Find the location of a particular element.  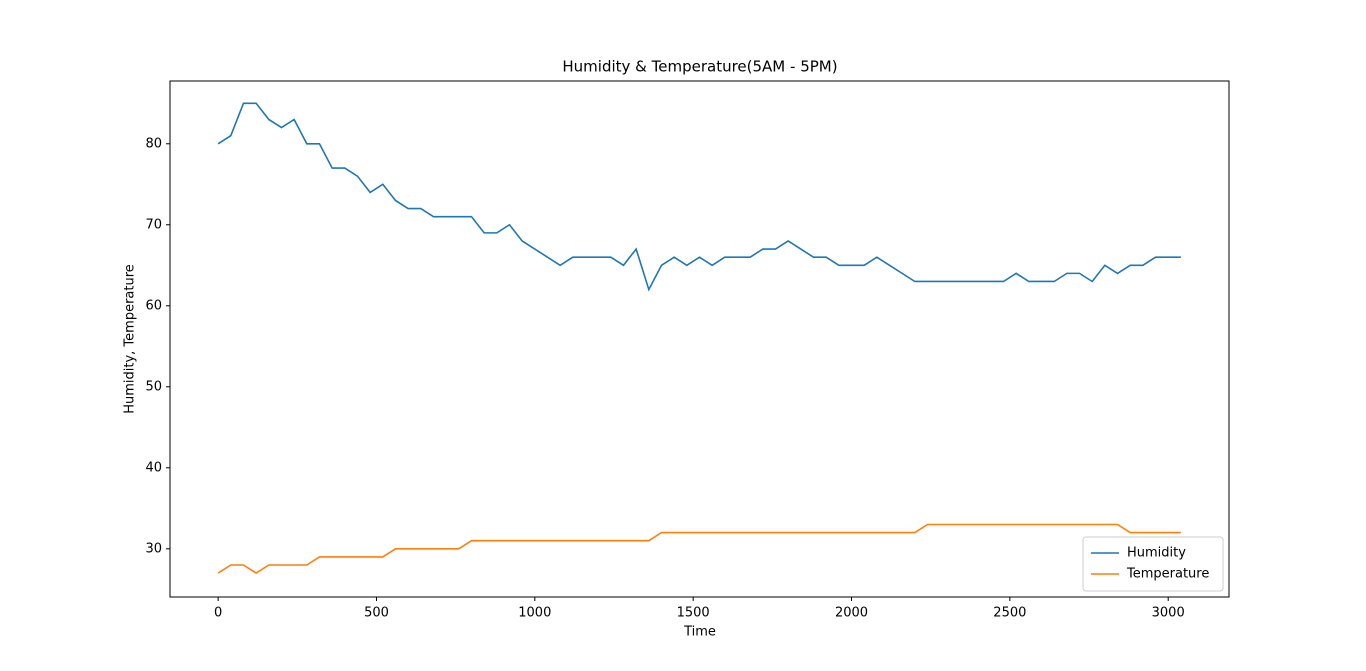

x-tick-label: 2500 is located at coordinates (1009, 613).